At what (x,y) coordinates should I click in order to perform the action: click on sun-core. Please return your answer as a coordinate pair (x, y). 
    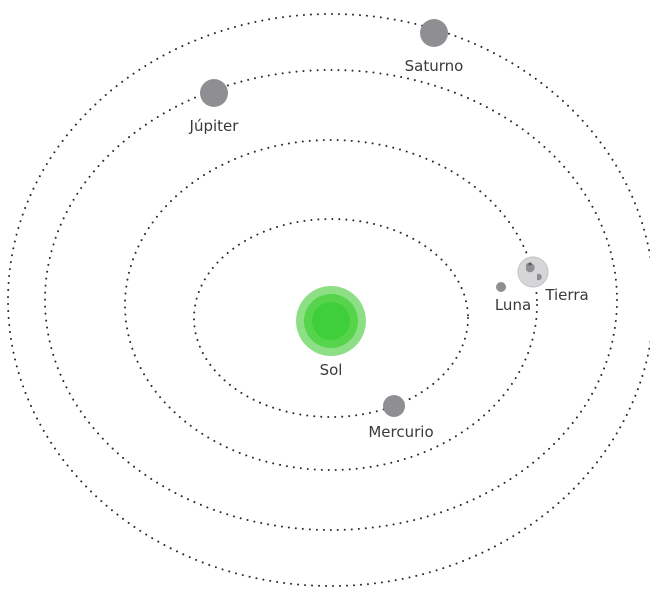
    Looking at the image, I should click on (331, 321).